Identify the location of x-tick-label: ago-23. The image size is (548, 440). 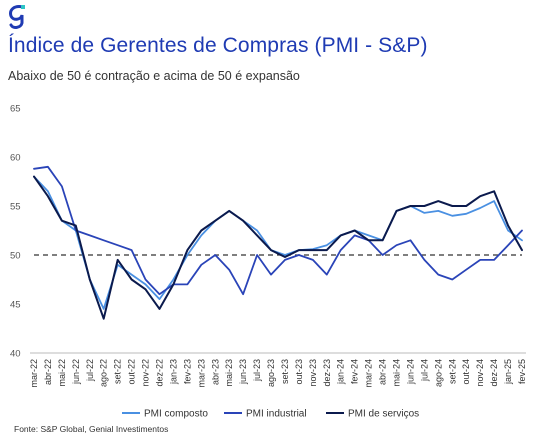
(271, 373).